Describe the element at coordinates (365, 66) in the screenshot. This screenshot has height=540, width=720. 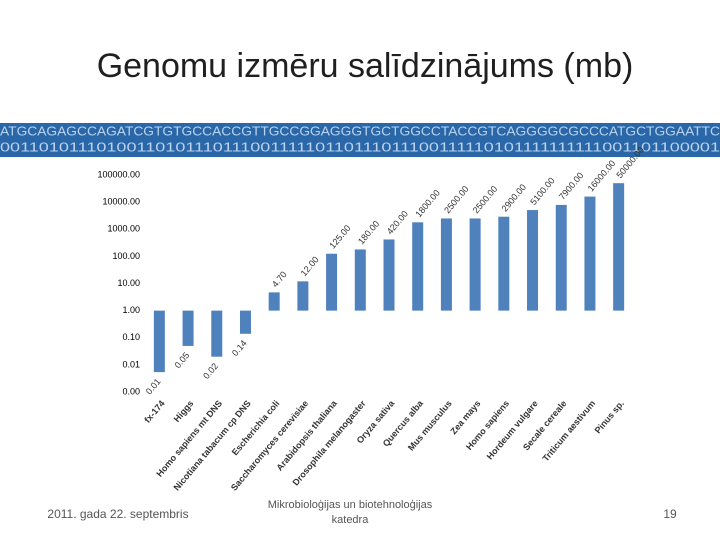
I see `slide-title: Genomu izmēru salīdzinājums (mb)` at that location.